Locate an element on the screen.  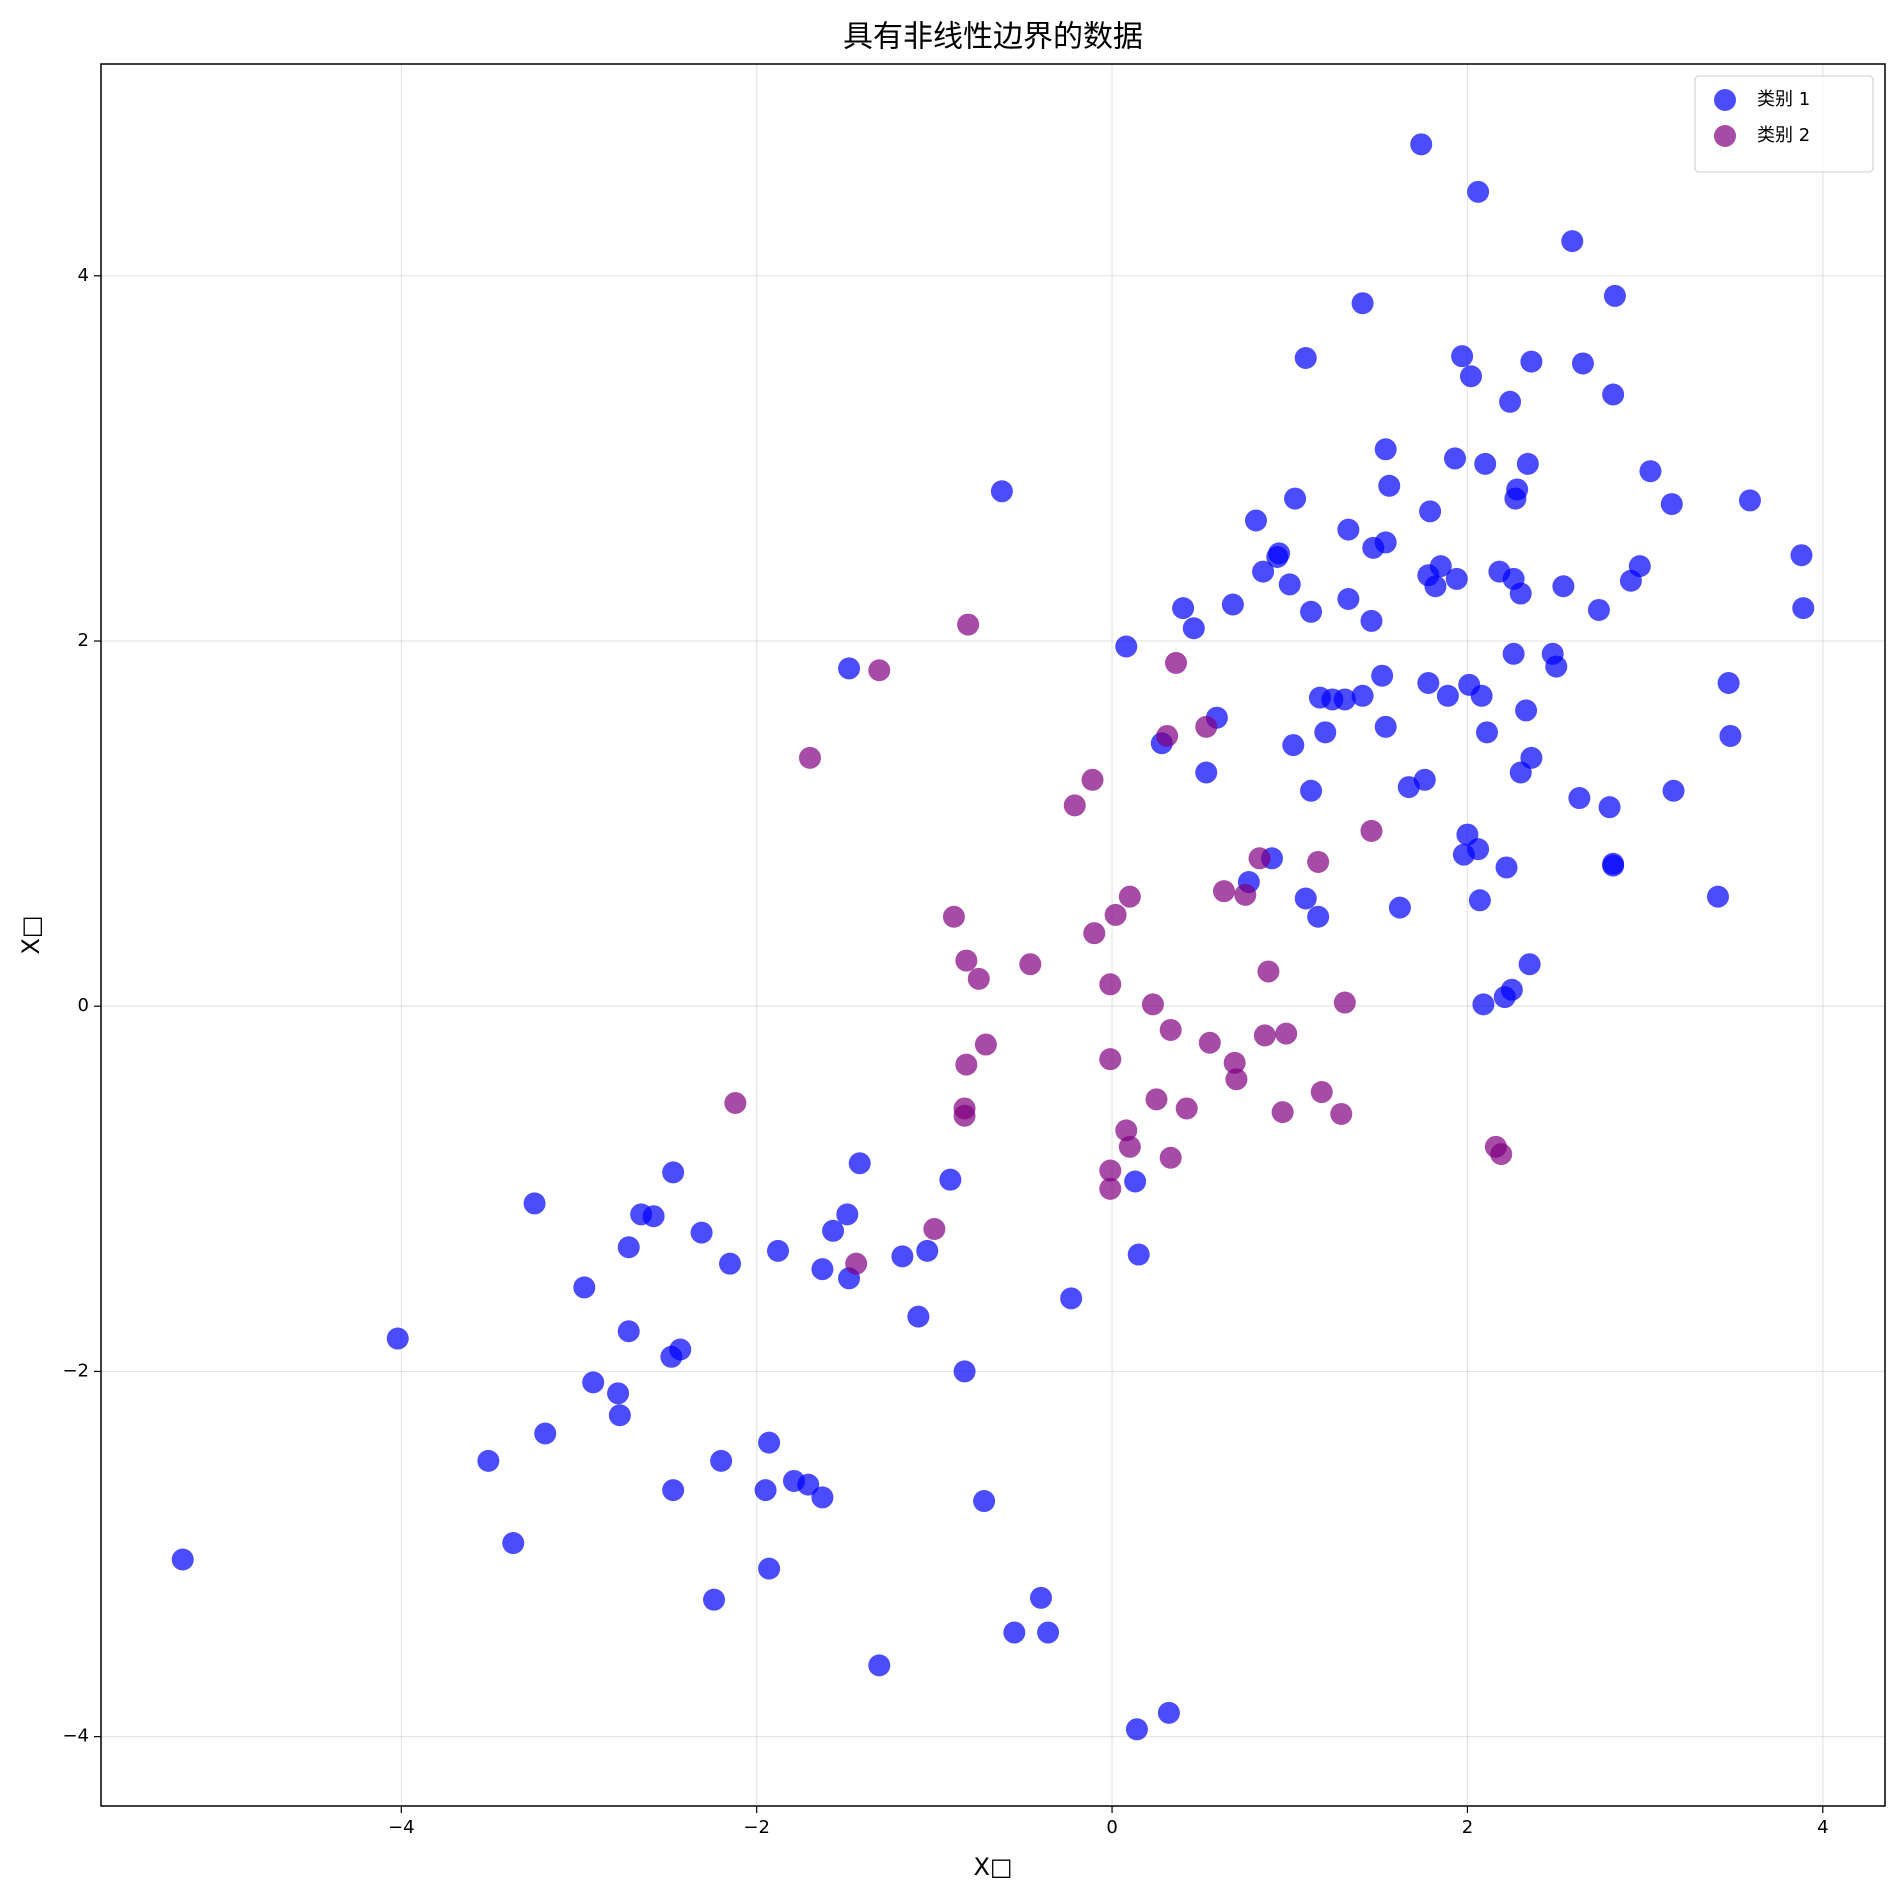
y-tick-label: 0 is located at coordinates (83, 1005).